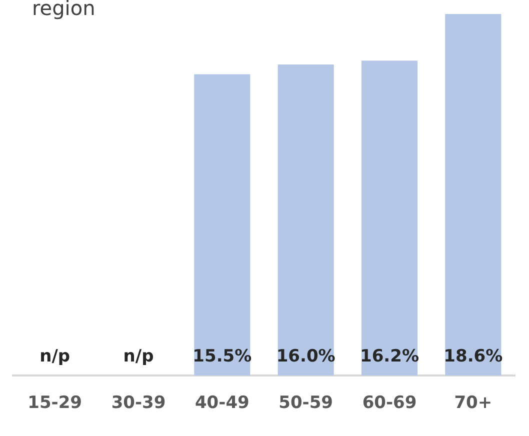 The image size is (529, 436). I want to click on data-label: 18.6%, so click(473, 356).